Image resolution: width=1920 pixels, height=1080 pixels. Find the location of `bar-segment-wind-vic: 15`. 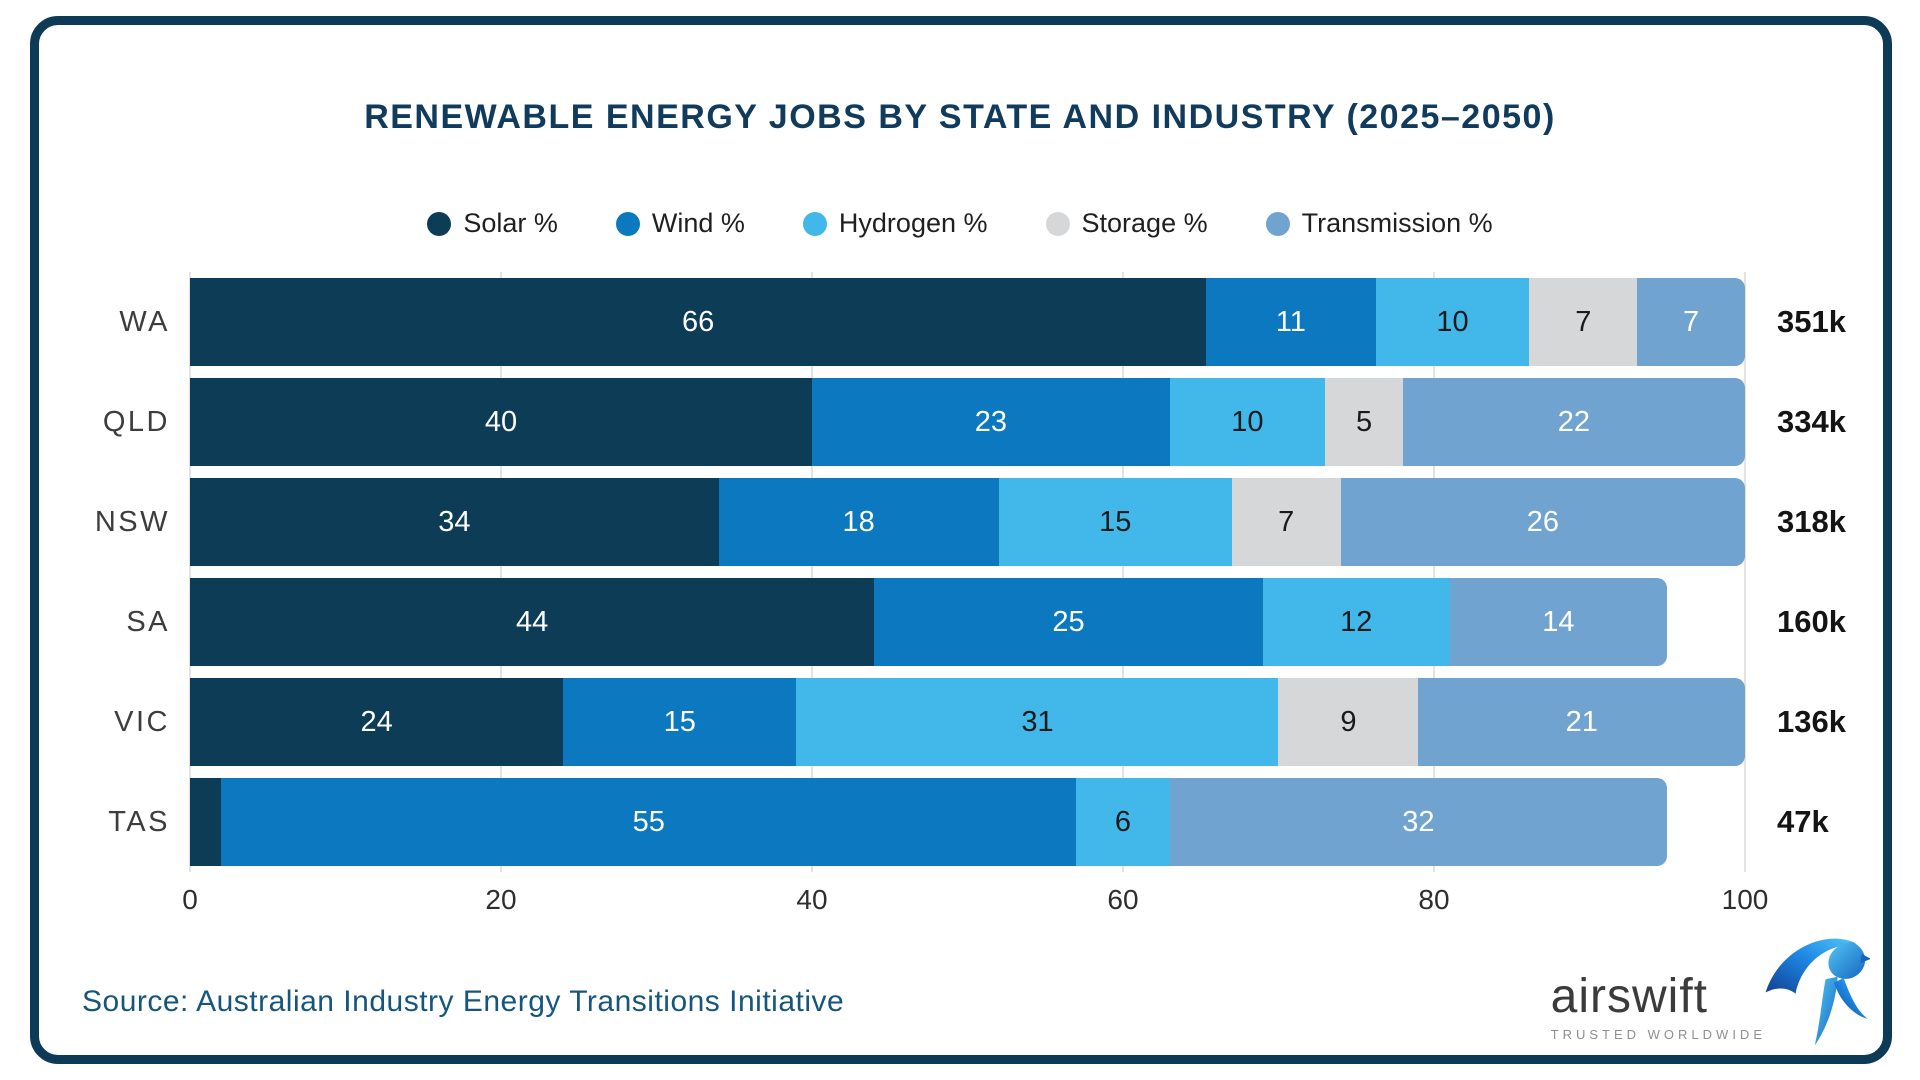

bar-segment-wind-vic: 15 is located at coordinates (680, 722).